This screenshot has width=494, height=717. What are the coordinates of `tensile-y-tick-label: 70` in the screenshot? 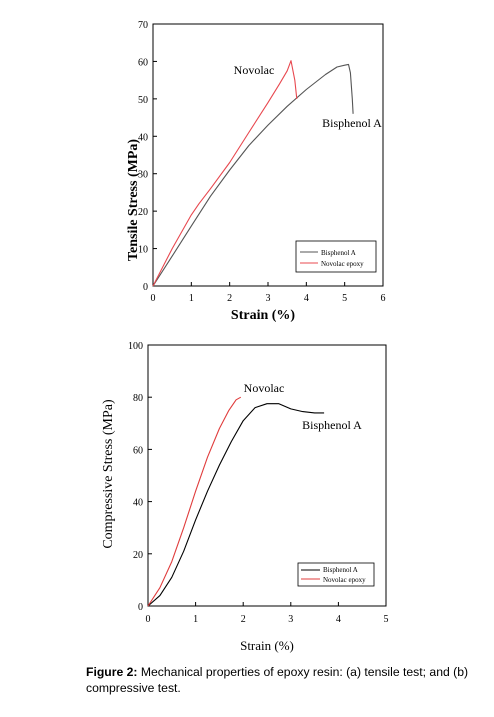 It's located at (143, 25).